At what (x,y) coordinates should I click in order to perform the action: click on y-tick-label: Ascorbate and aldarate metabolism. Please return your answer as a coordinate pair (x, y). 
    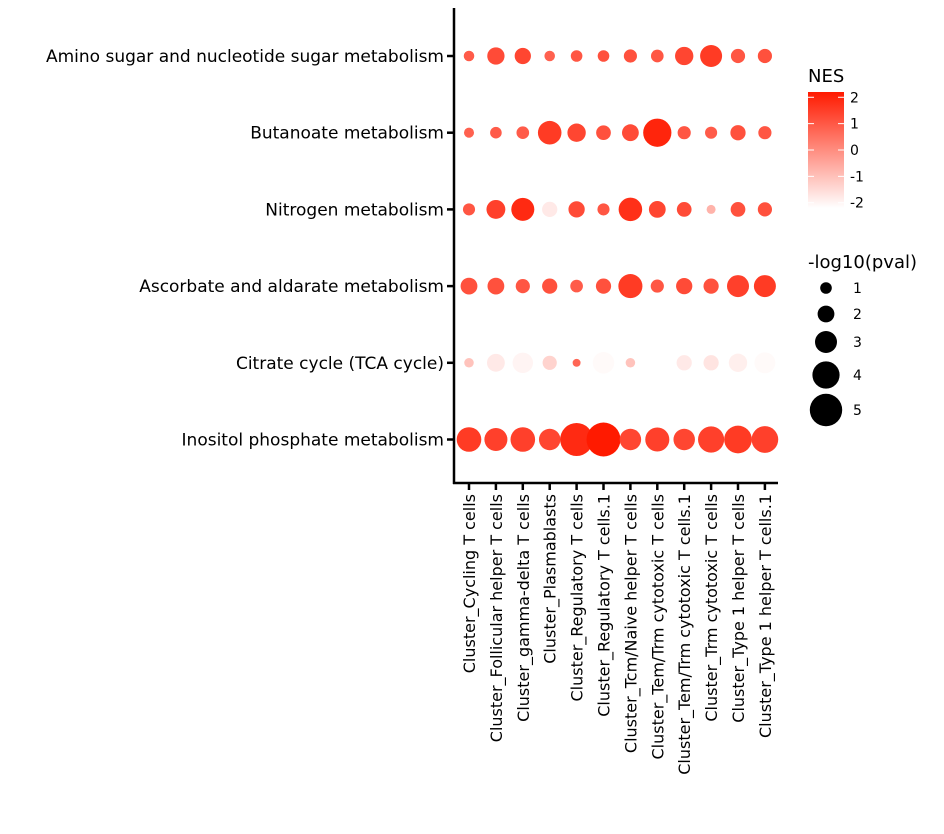
    Looking at the image, I should click on (291, 287).